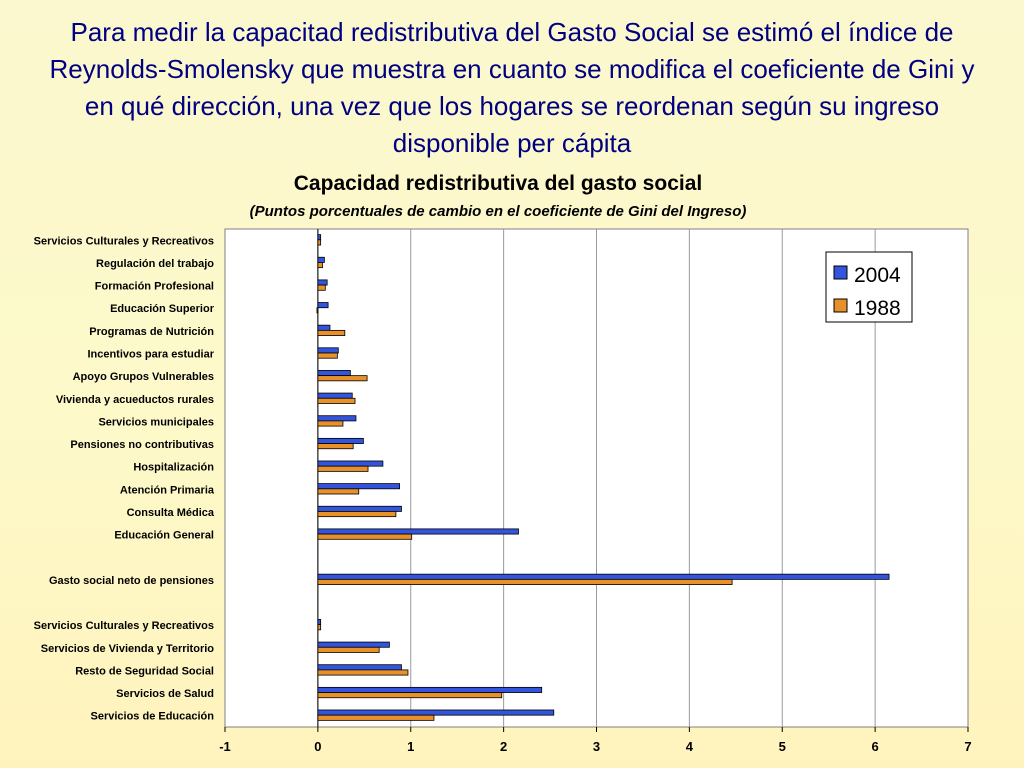 The width and height of the screenshot is (1024, 768). What do you see at coordinates (877, 308) in the screenshot?
I see `legend-label: 1988` at bounding box center [877, 308].